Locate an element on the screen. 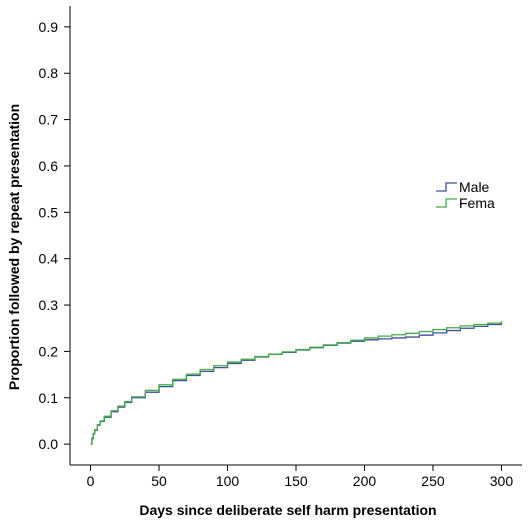 The width and height of the screenshot is (528, 522). legend-key-fema is located at coordinates (446, 203).